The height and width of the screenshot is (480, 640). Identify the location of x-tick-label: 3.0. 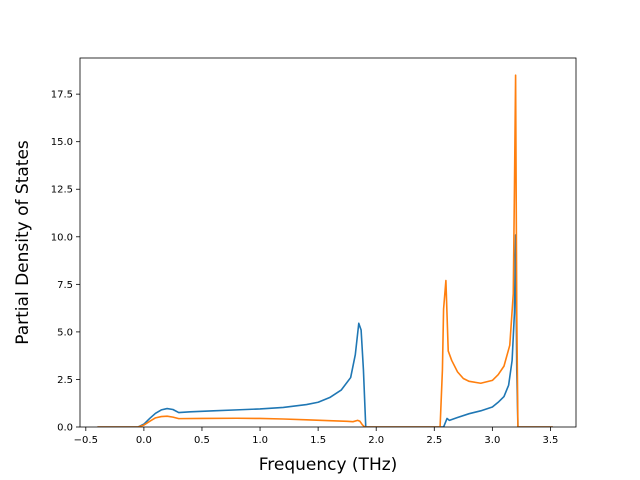
(492, 440).